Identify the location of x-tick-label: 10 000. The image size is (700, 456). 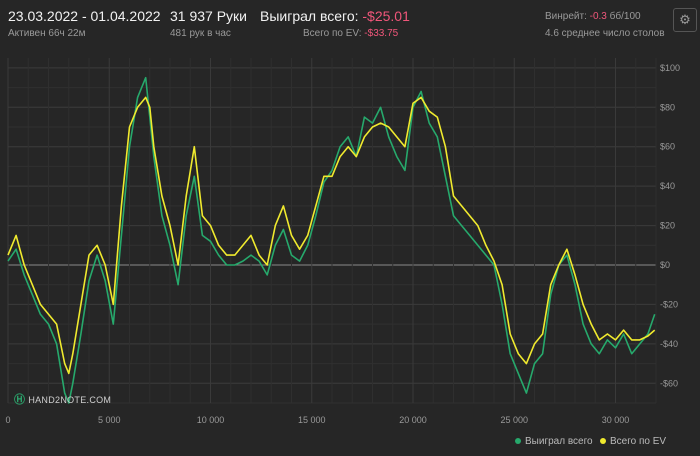
(211, 420).